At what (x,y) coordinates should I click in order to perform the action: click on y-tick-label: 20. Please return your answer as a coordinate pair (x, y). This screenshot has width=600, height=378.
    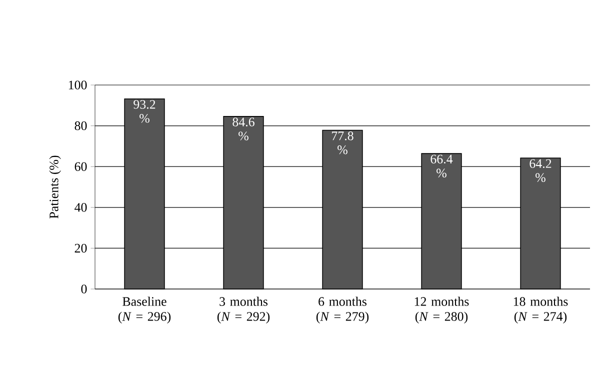
    Looking at the image, I should click on (80, 248).